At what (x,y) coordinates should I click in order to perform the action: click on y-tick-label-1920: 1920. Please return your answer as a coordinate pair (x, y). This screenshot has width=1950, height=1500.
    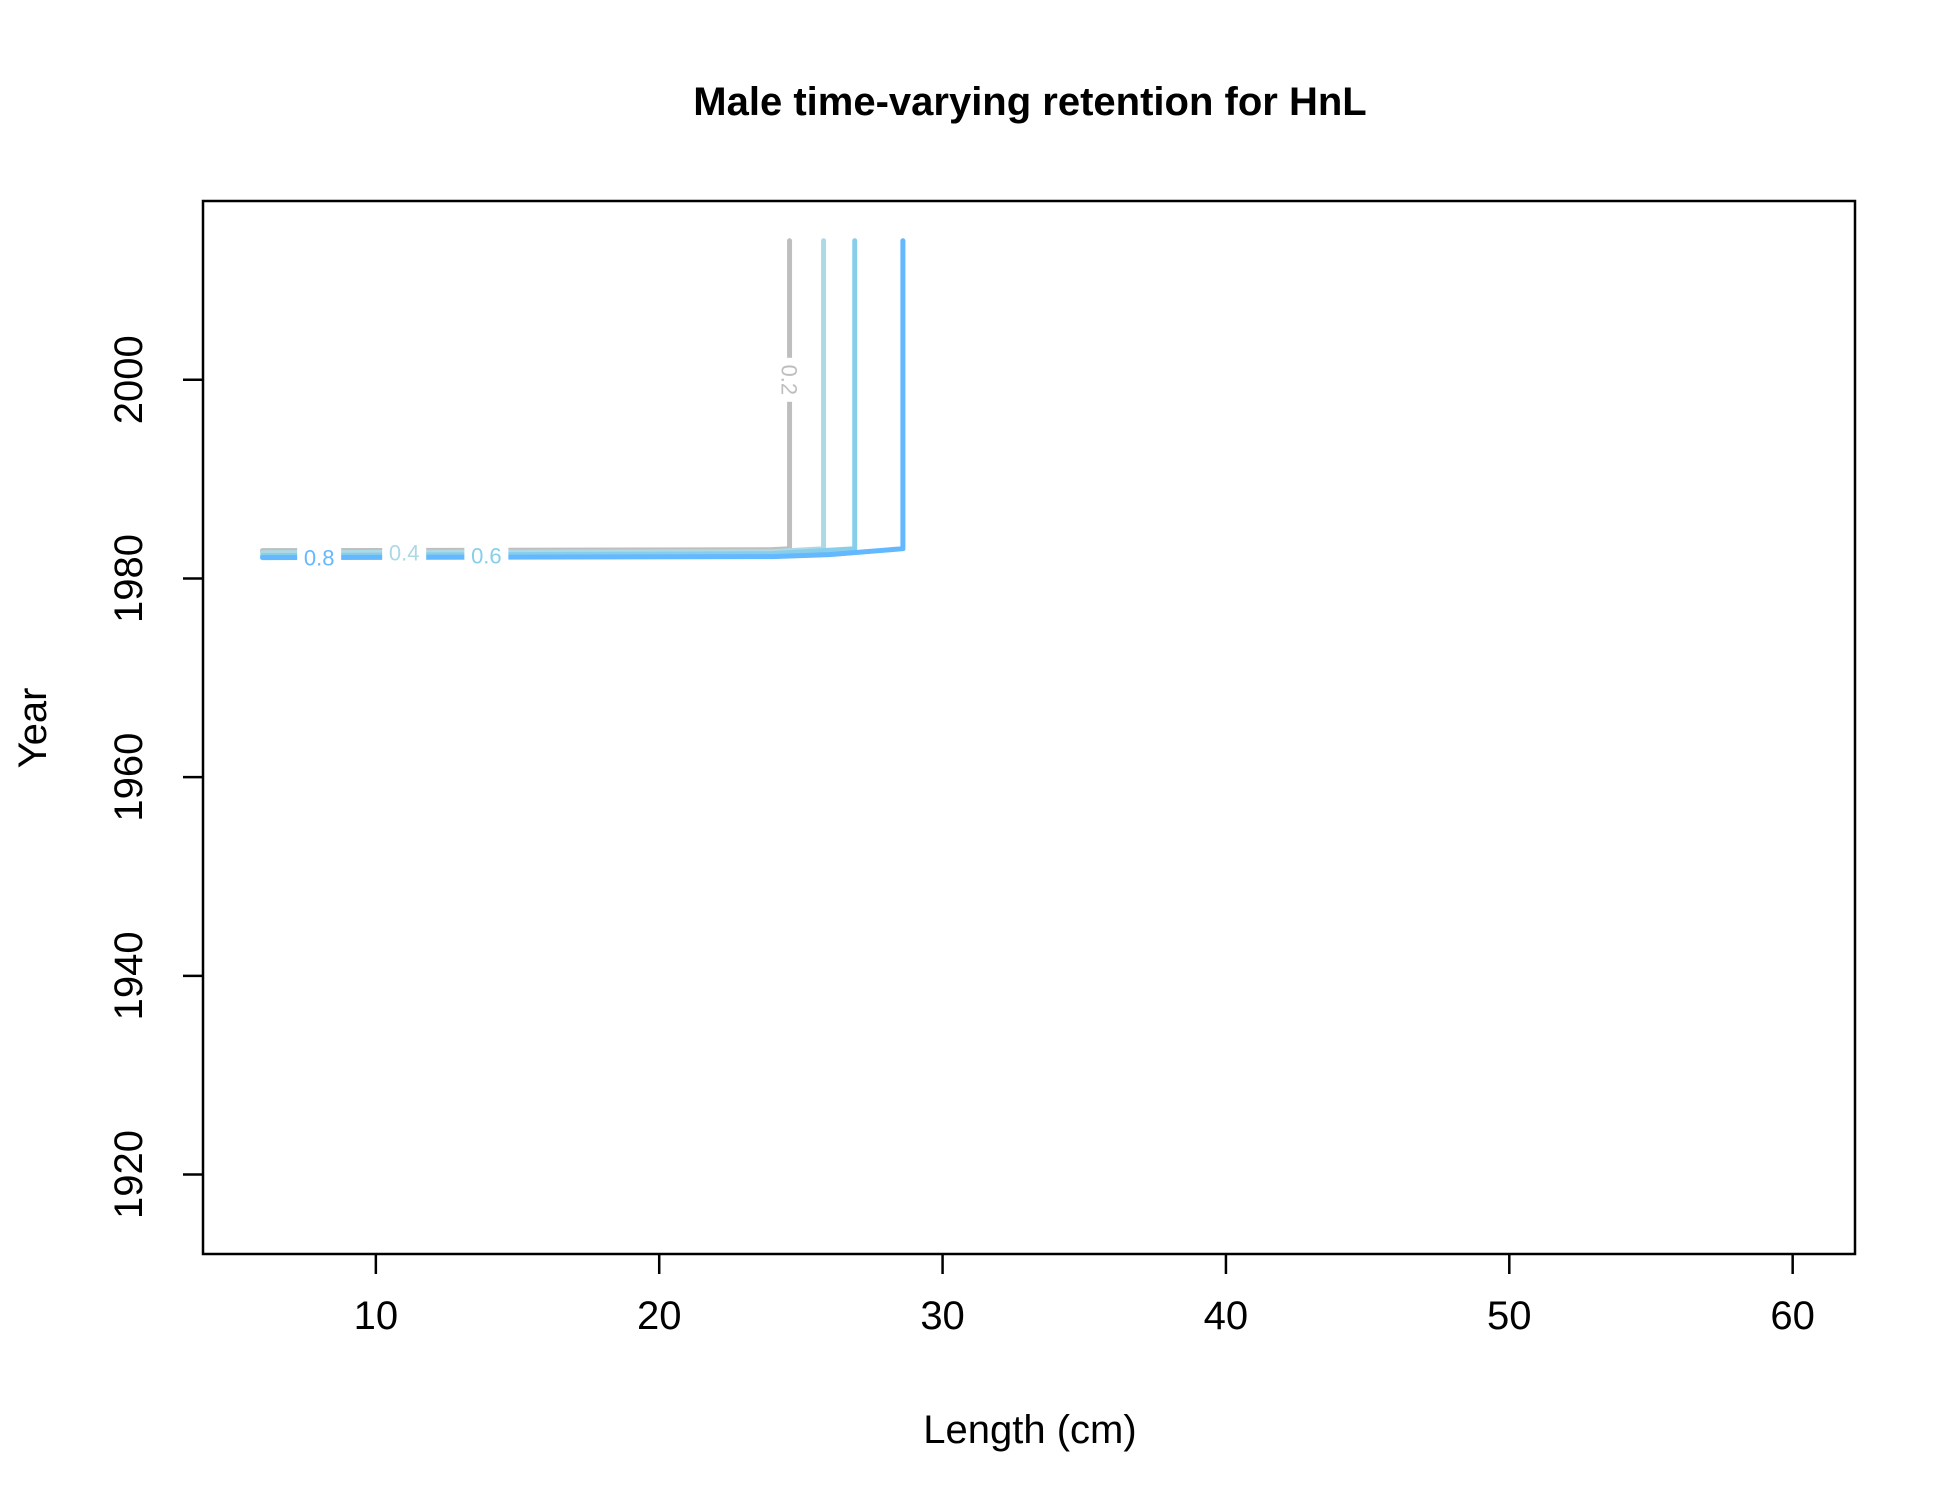
    Looking at the image, I should click on (129, 1174).